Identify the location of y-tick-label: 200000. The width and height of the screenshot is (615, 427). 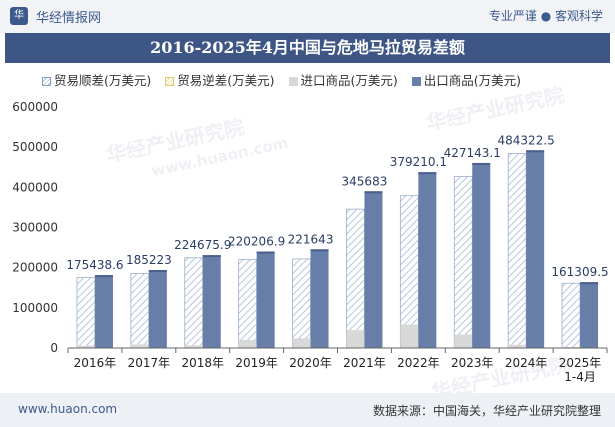
(35, 268).